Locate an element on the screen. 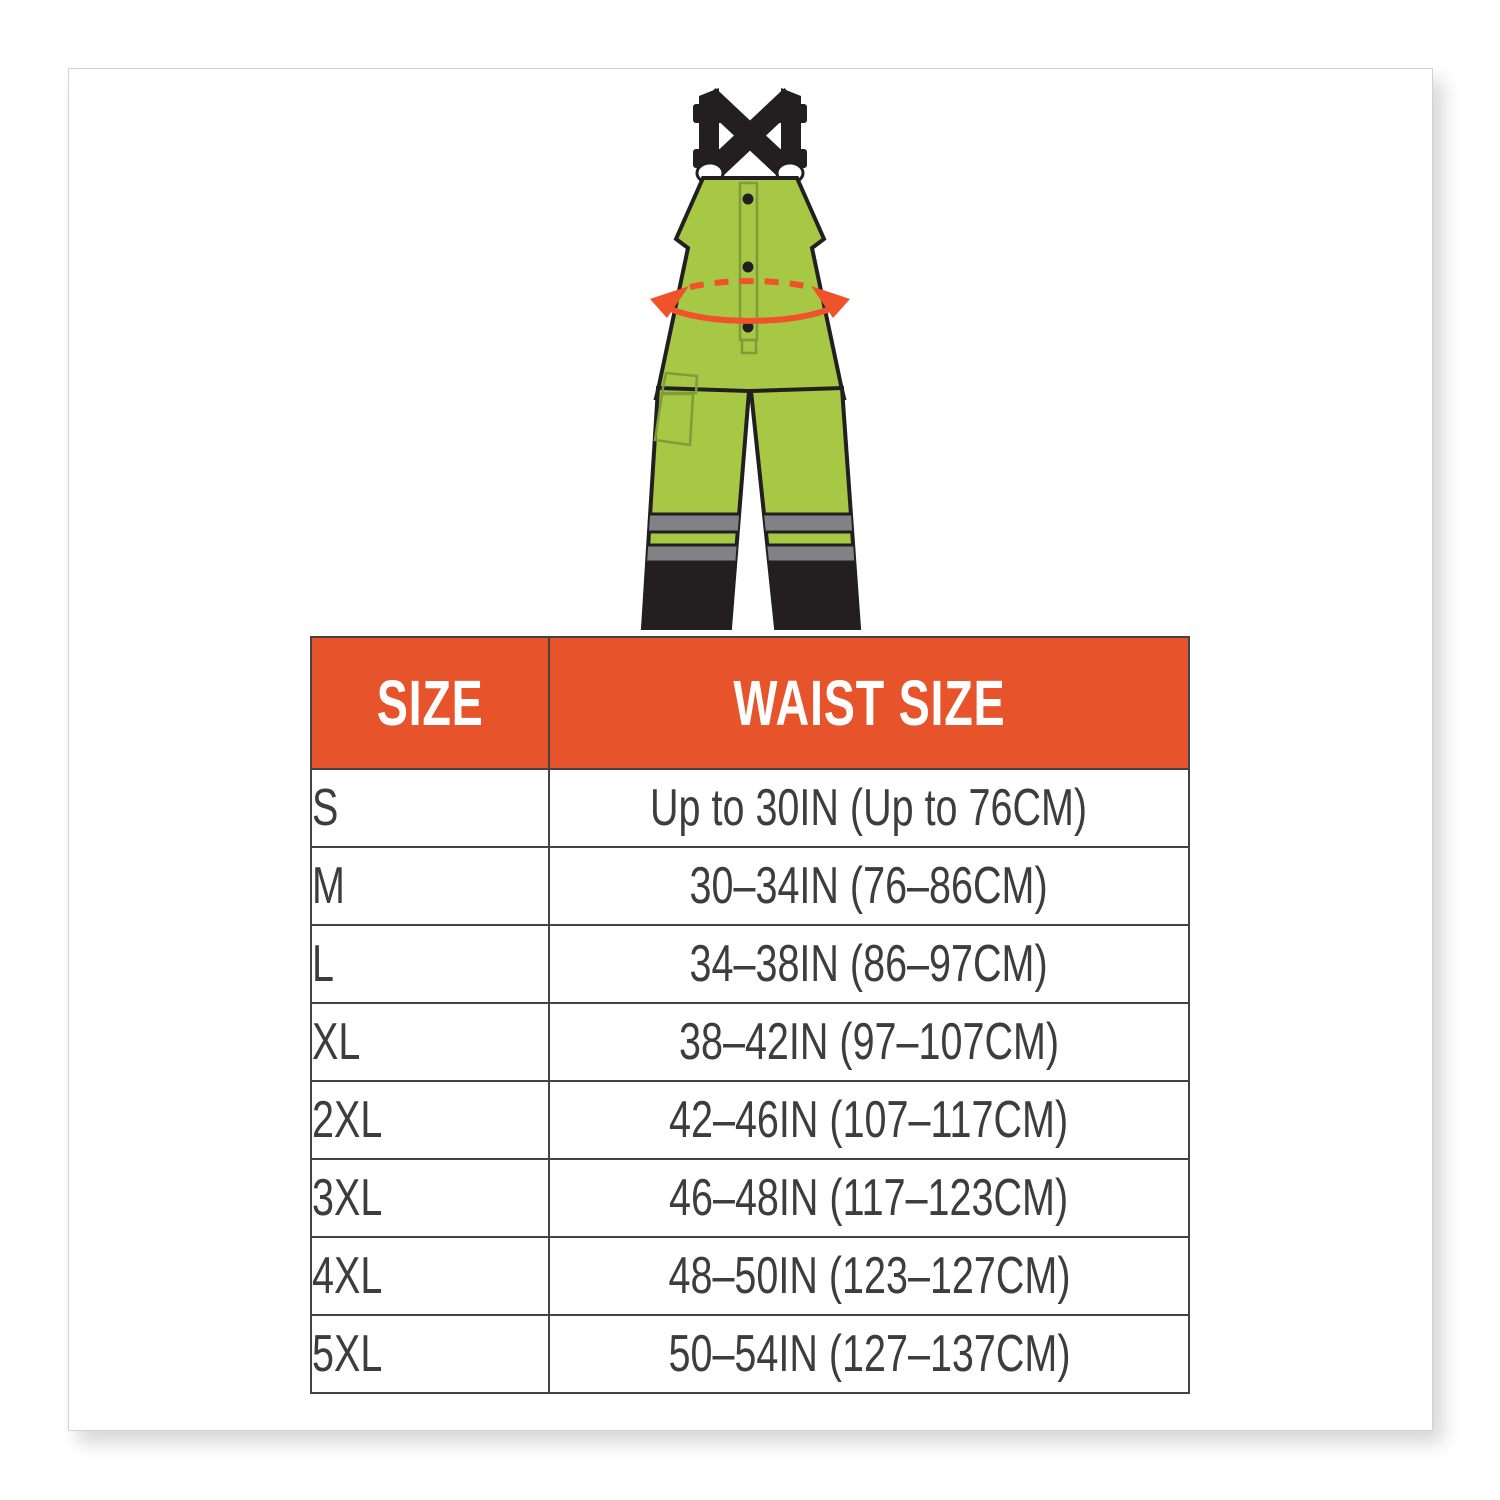 Image resolution: width=1500 pixels, height=1500 pixels. table-row: 2XL 42–46IN (107–117CM) is located at coordinates (750, 1120).